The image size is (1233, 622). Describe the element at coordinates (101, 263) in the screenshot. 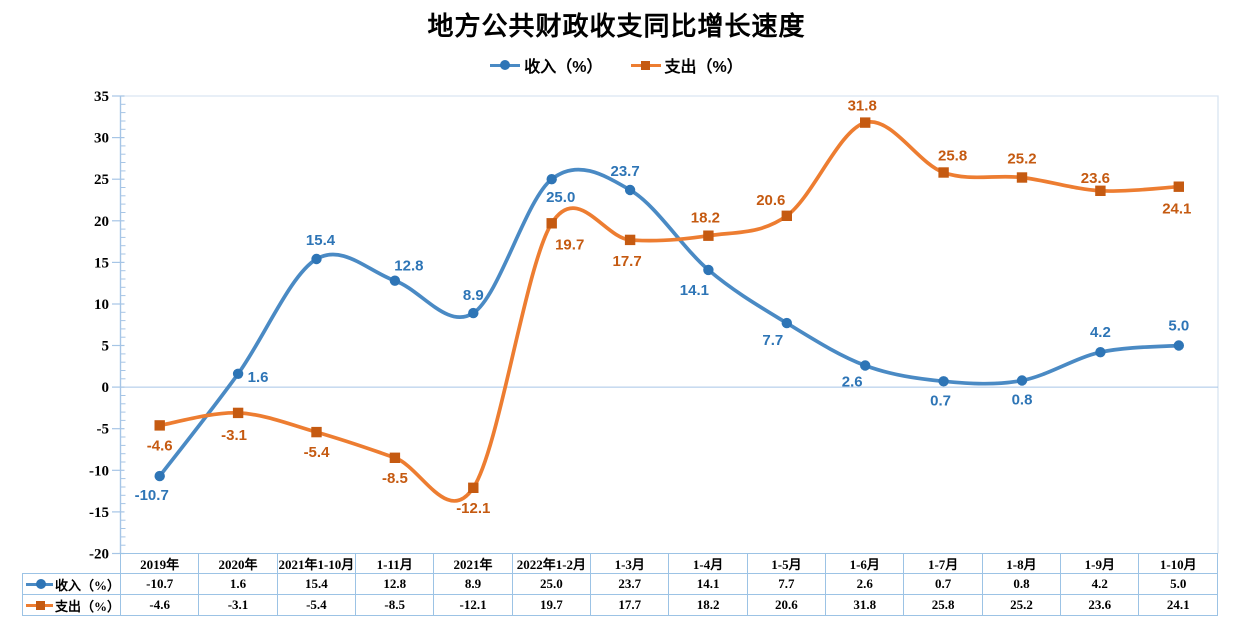

I see `y-axis-tick-label: 15` at that location.